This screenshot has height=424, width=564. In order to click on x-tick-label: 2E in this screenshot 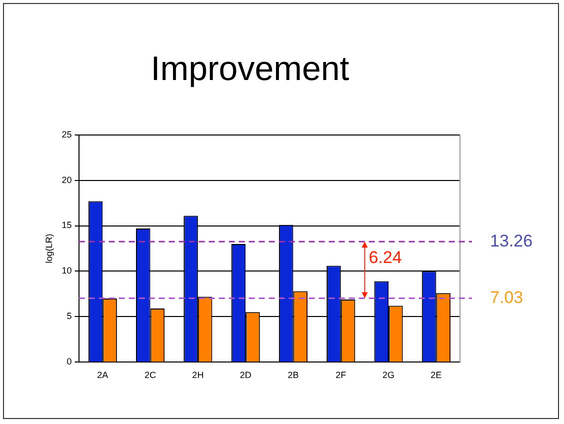, I will do `click(436, 375)`.